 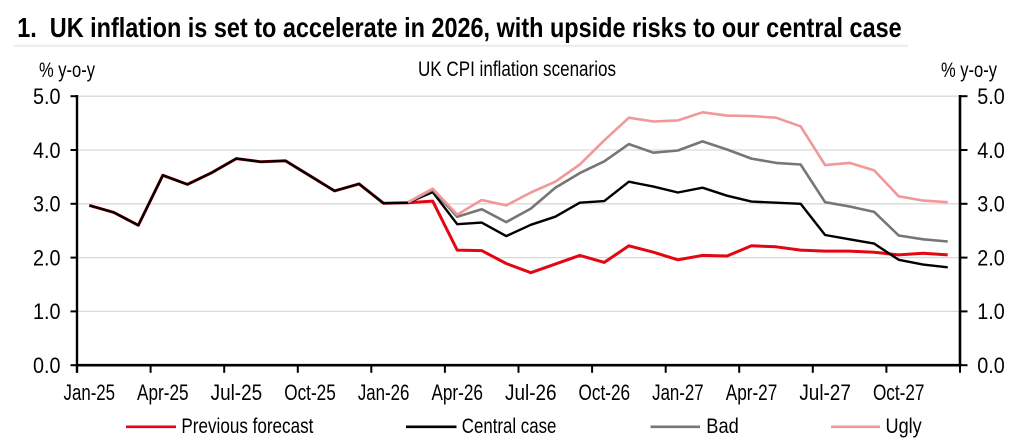 What do you see at coordinates (457, 392) in the screenshot?
I see `svg-text: Apr-26` at bounding box center [457, 392].